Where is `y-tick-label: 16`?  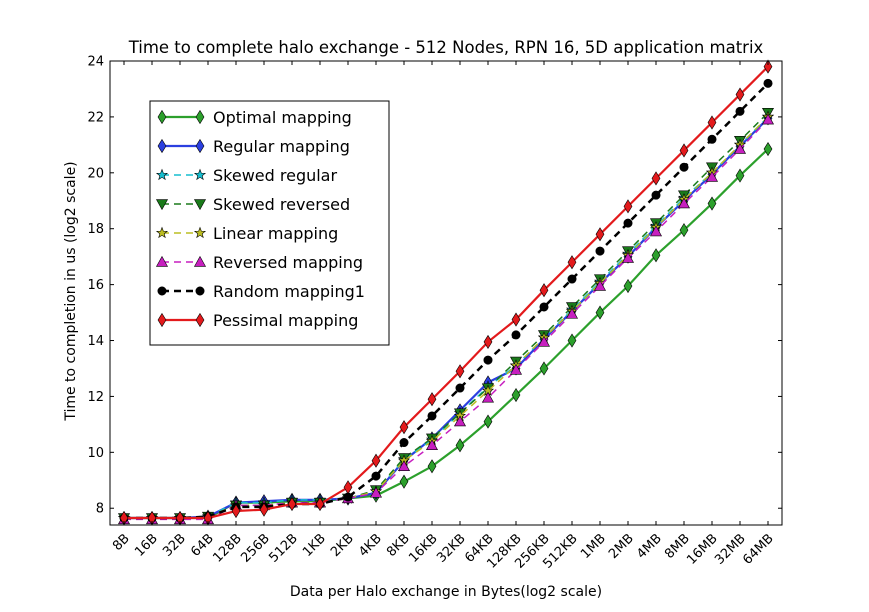
y-tick-label: 16 is located at coordinates (95, 285).